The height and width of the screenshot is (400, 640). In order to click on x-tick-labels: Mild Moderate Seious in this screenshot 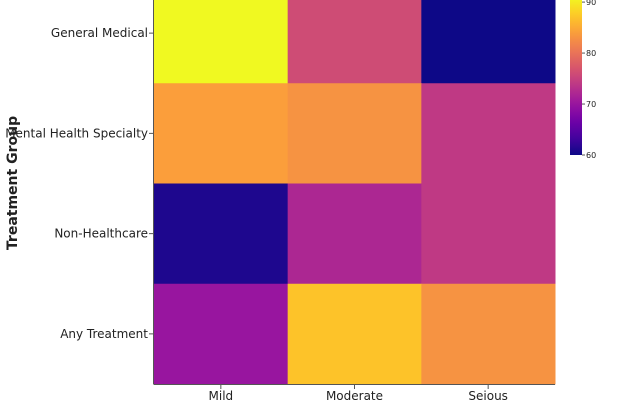, I will do `click(358, 392)`.